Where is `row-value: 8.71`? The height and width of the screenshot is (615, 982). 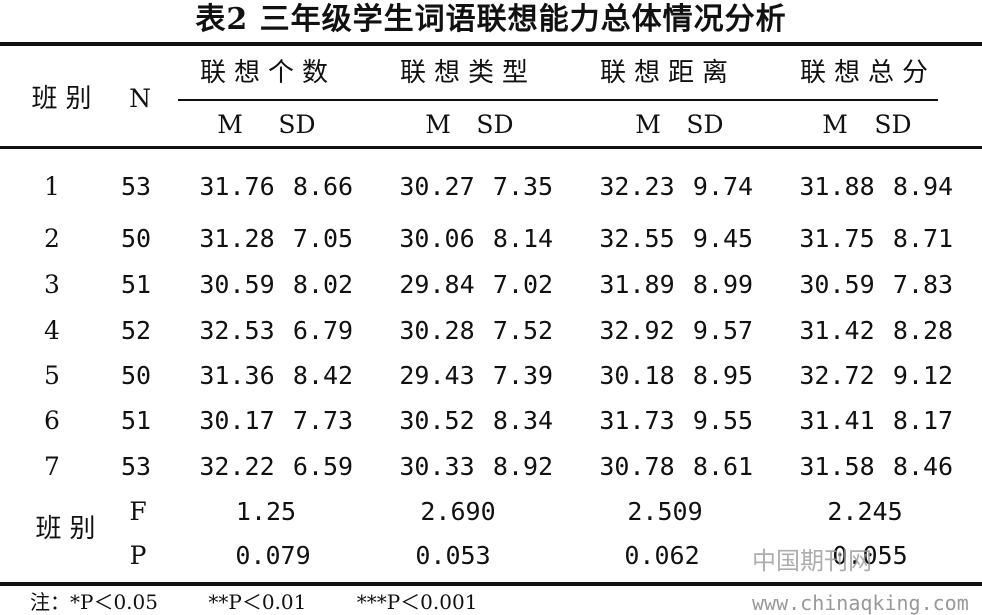 row-value: 8.71 is located at coordinates (923, 238).